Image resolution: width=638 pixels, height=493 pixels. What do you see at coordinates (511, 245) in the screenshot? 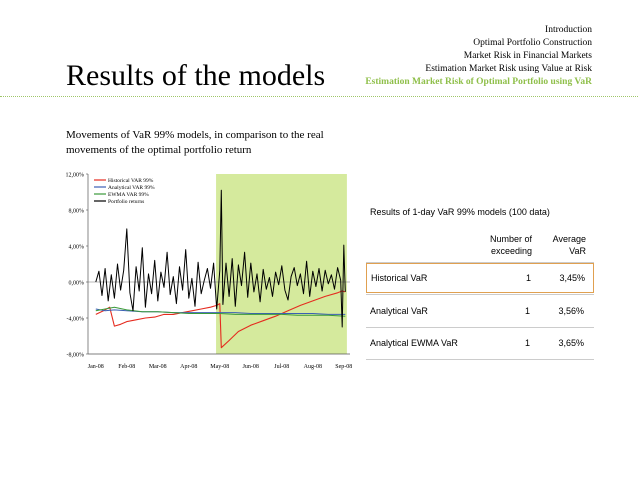
I see `header-exceeding: Number of exceeding` at bounding box center [511, 245].